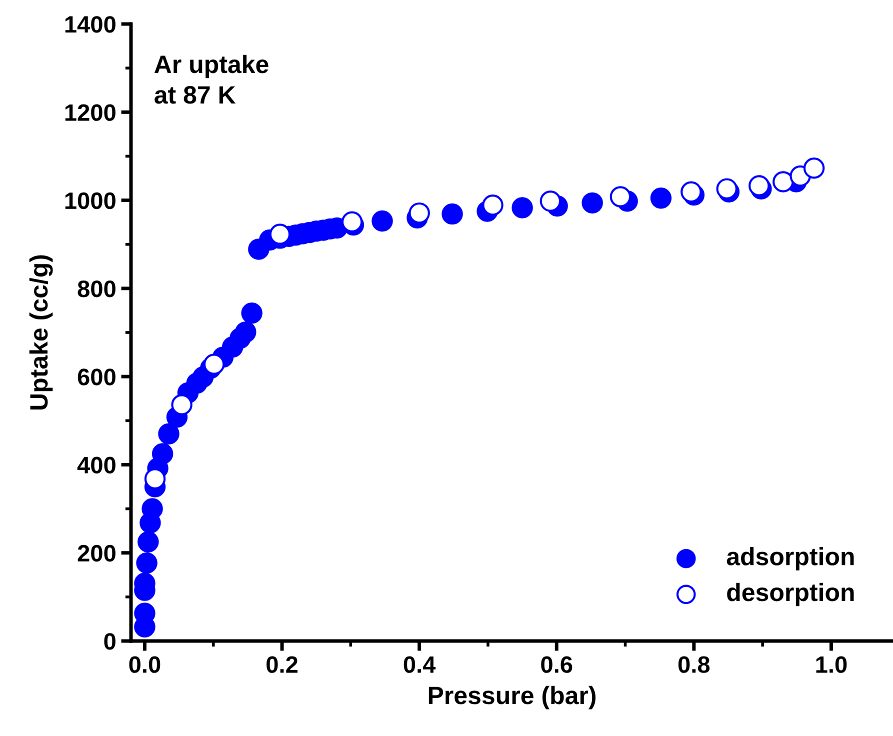 This screenshot has height=736, width=893. I want to click on x-tick-label: 0.0, so click(144, 664).